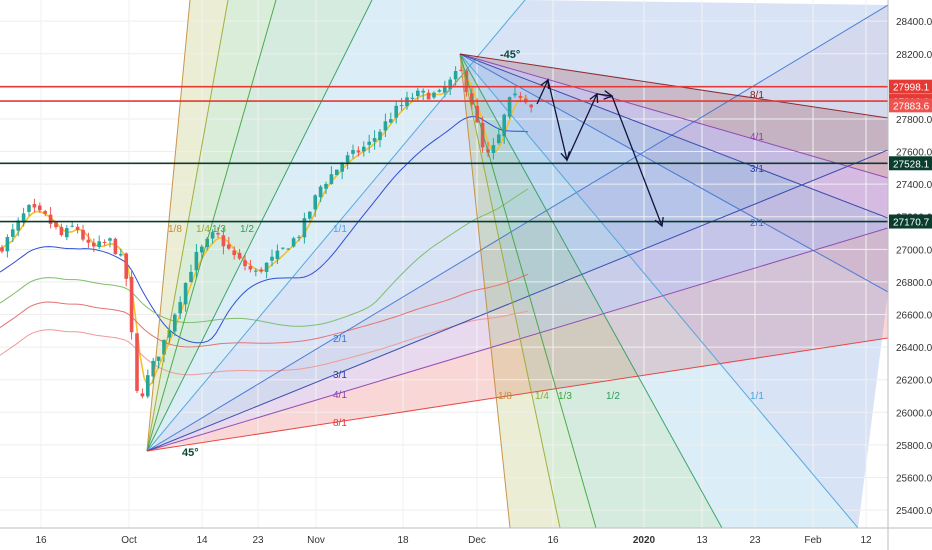  I want to click on y-tick-label: 26600.0, so click(914, 316).